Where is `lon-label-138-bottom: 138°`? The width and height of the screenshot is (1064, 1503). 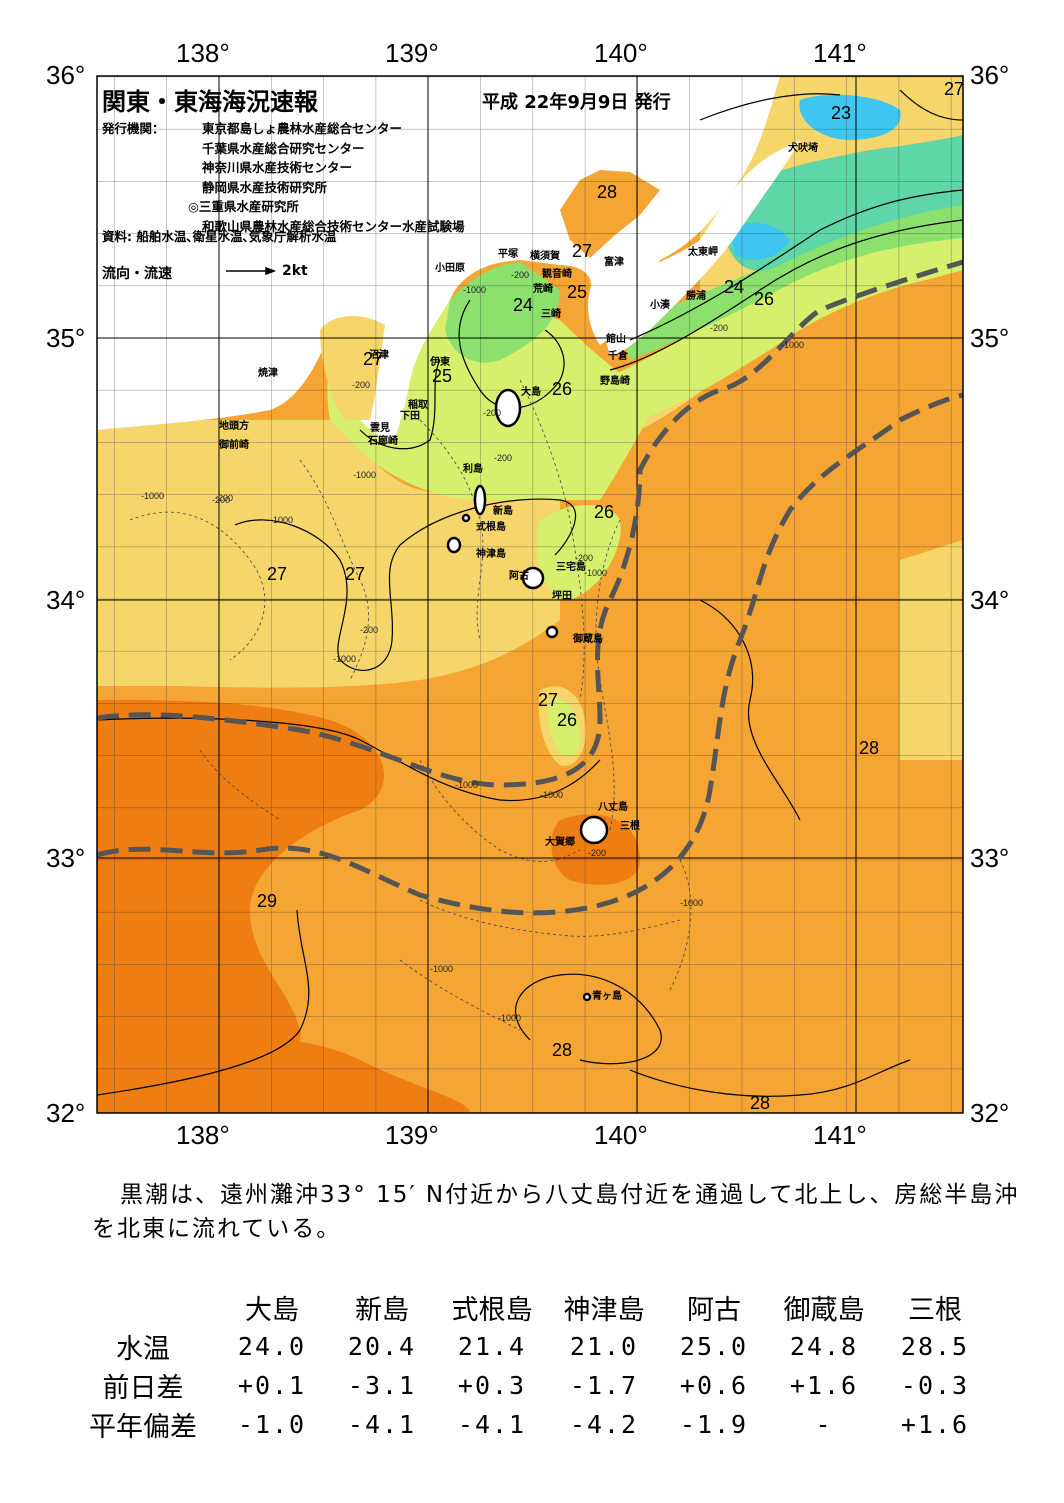 lon-label-138-bottom: 138° is located at coordinates (203, 1135).